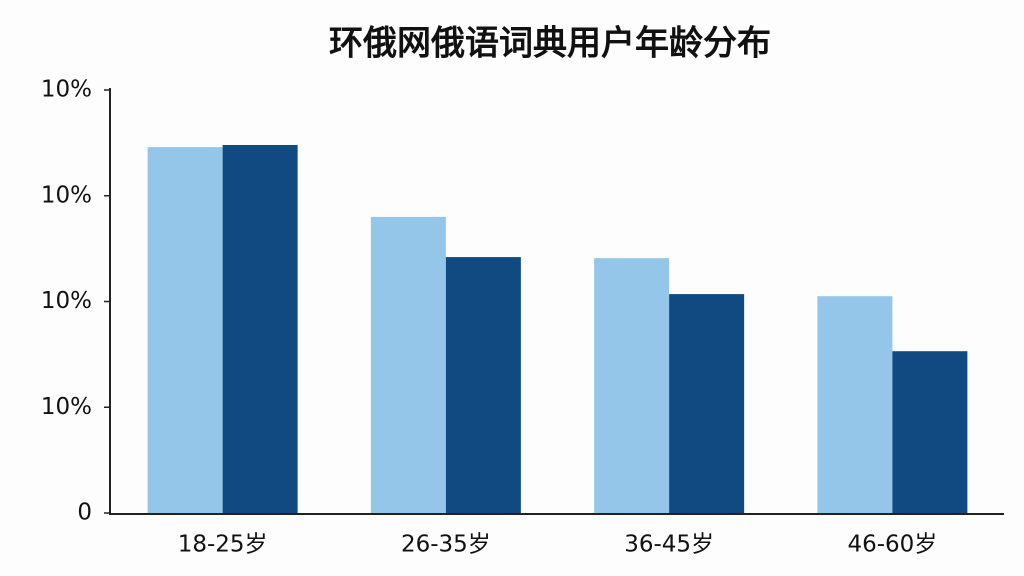 The image size is (1024, 576). What do you see at coordinates (84, 513) in the screenshot?
I see `y-tick-label: 0` at bounding box center [84, 513].